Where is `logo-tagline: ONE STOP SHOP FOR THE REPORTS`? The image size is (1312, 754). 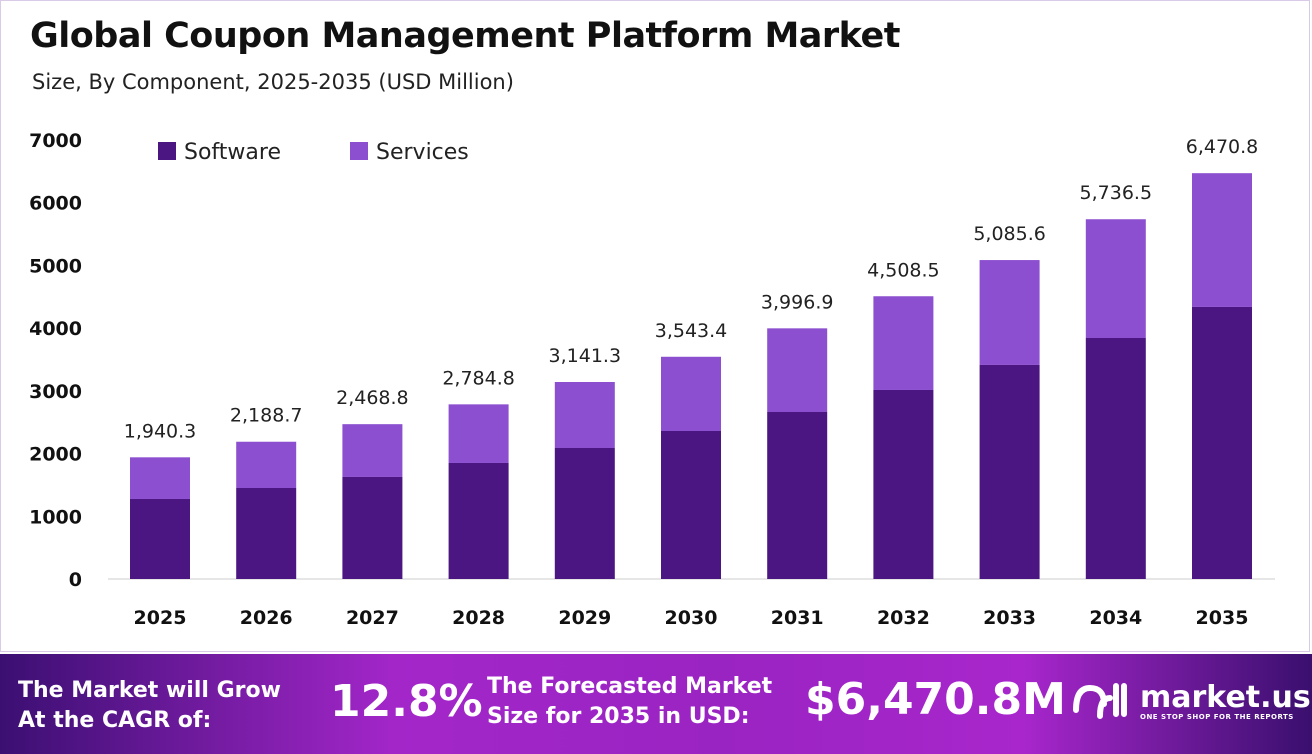 logo-tagline: ONE STOP SHOP FOR THE REPORTS is located at coordinates (1217, 717).